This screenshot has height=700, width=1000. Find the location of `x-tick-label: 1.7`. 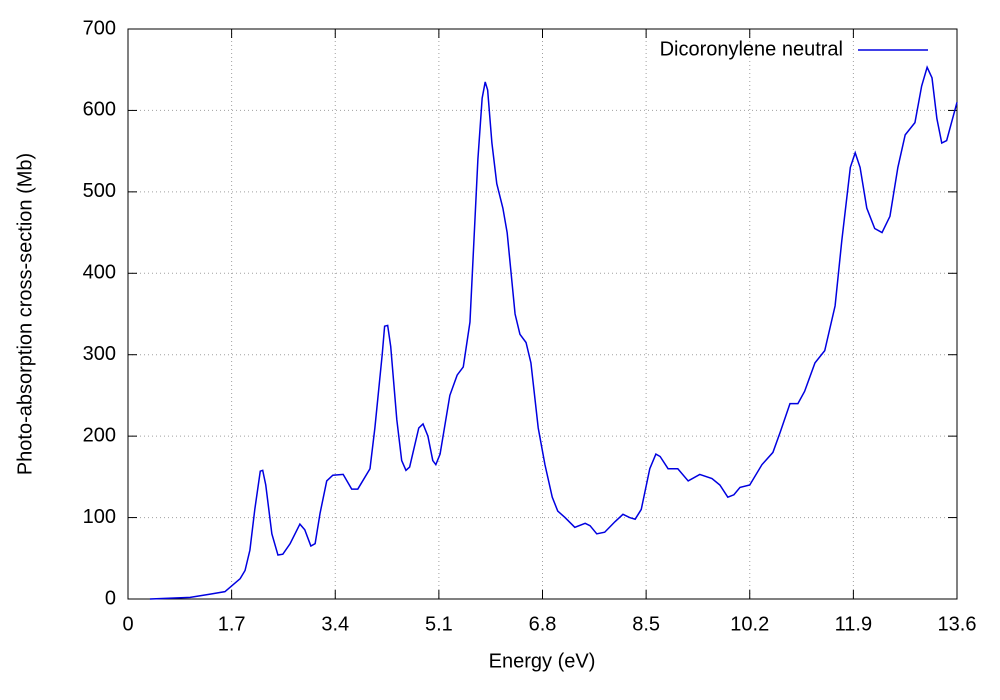

x-tick-label: 1.7 is located at coordinates (232, 624).